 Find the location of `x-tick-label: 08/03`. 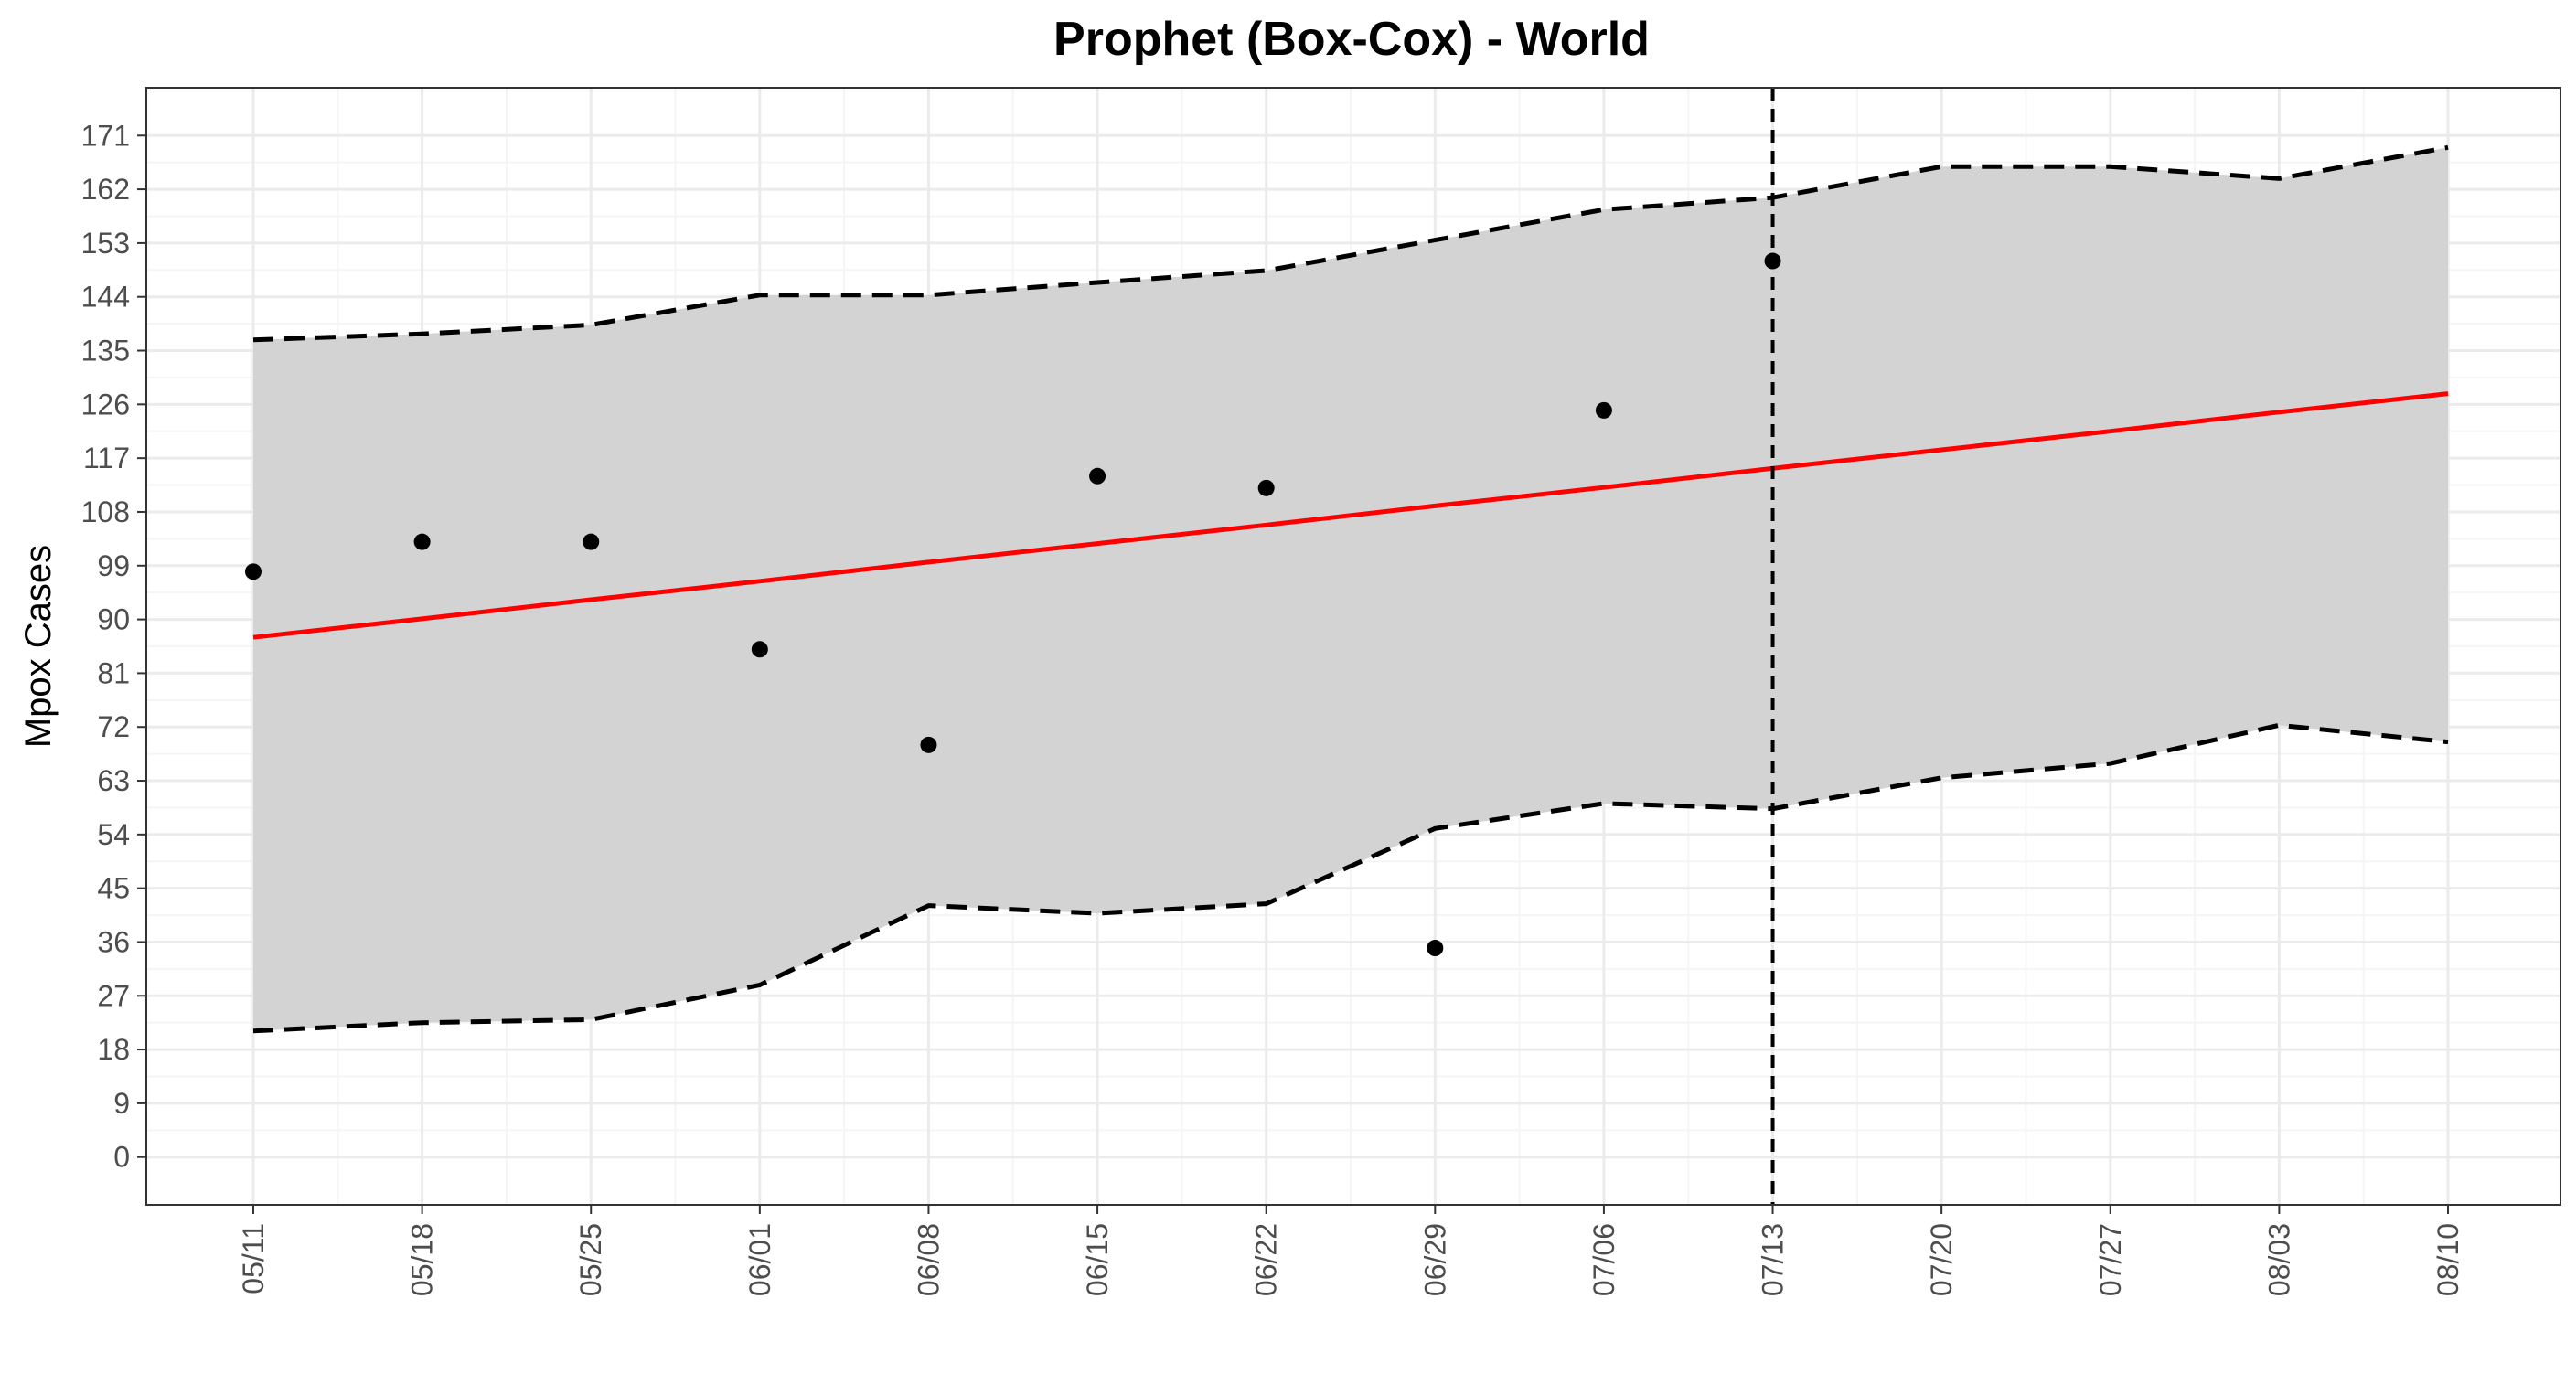

x-tick-label: 08/03 is located at coordinates (2278, 1259).